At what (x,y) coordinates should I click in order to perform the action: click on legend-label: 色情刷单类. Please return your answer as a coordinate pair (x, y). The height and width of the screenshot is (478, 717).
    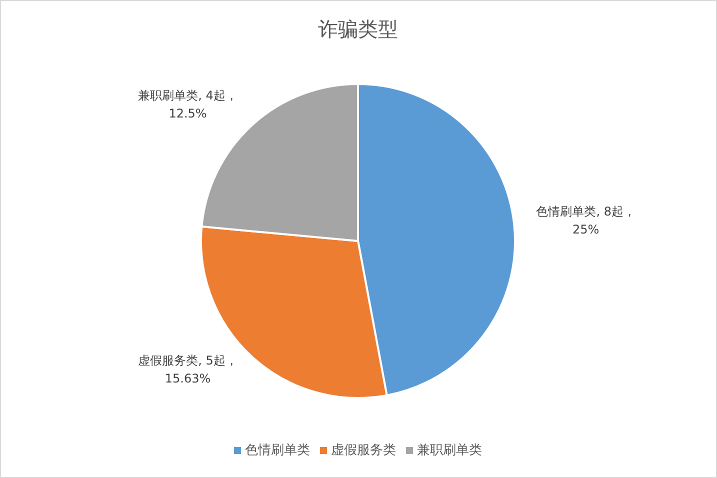
    Looking at the image, I should click on (277, 450).